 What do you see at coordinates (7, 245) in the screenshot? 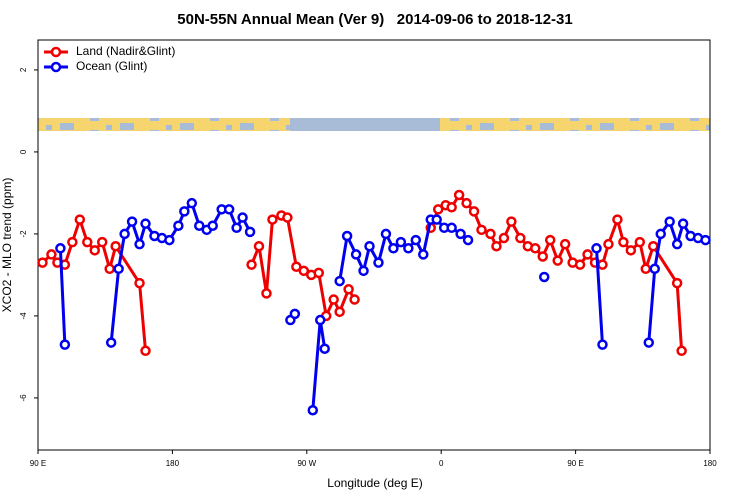
I see `y-axis-label: XCO2 - MLO trend (ppm)` at bounding box center [7, 245].